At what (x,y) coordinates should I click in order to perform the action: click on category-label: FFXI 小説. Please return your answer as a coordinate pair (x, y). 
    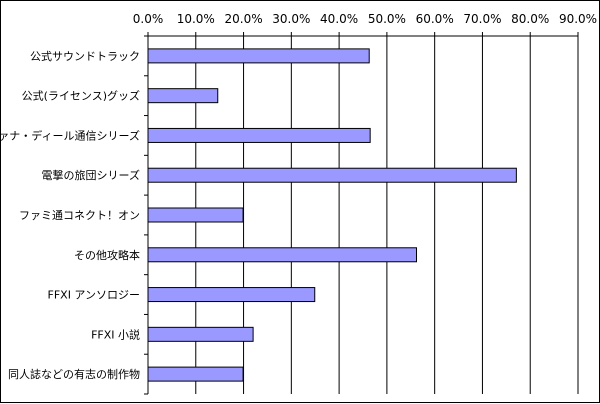
    Looking at the image, I should click on (115, 334).